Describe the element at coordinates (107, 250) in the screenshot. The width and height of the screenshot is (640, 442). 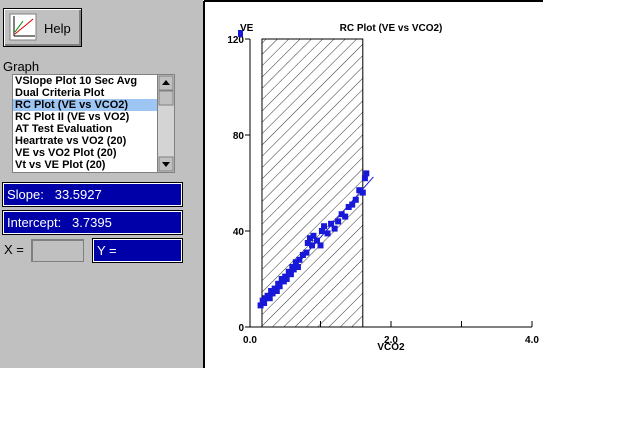
I see `y-label: Y =` at that location.